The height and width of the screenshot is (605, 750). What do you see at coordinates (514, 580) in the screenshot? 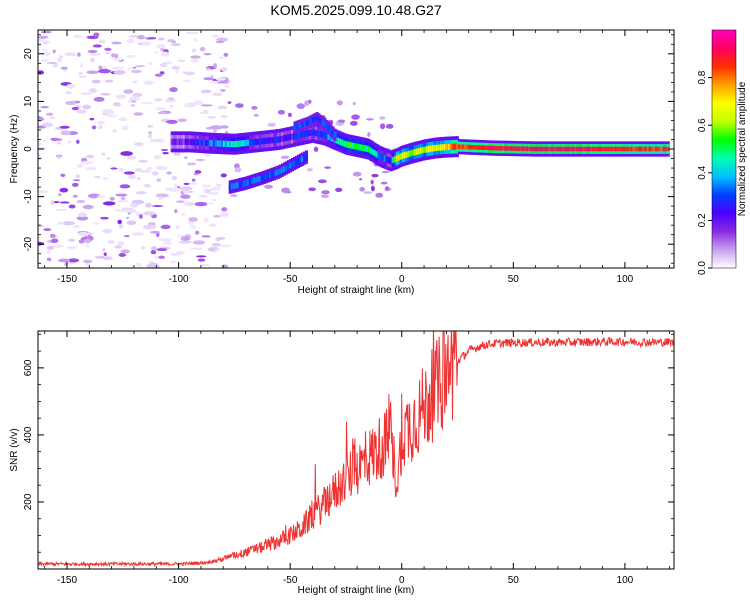
I see `snr-x-tick-label: 50` at bounding box center [514, 580].